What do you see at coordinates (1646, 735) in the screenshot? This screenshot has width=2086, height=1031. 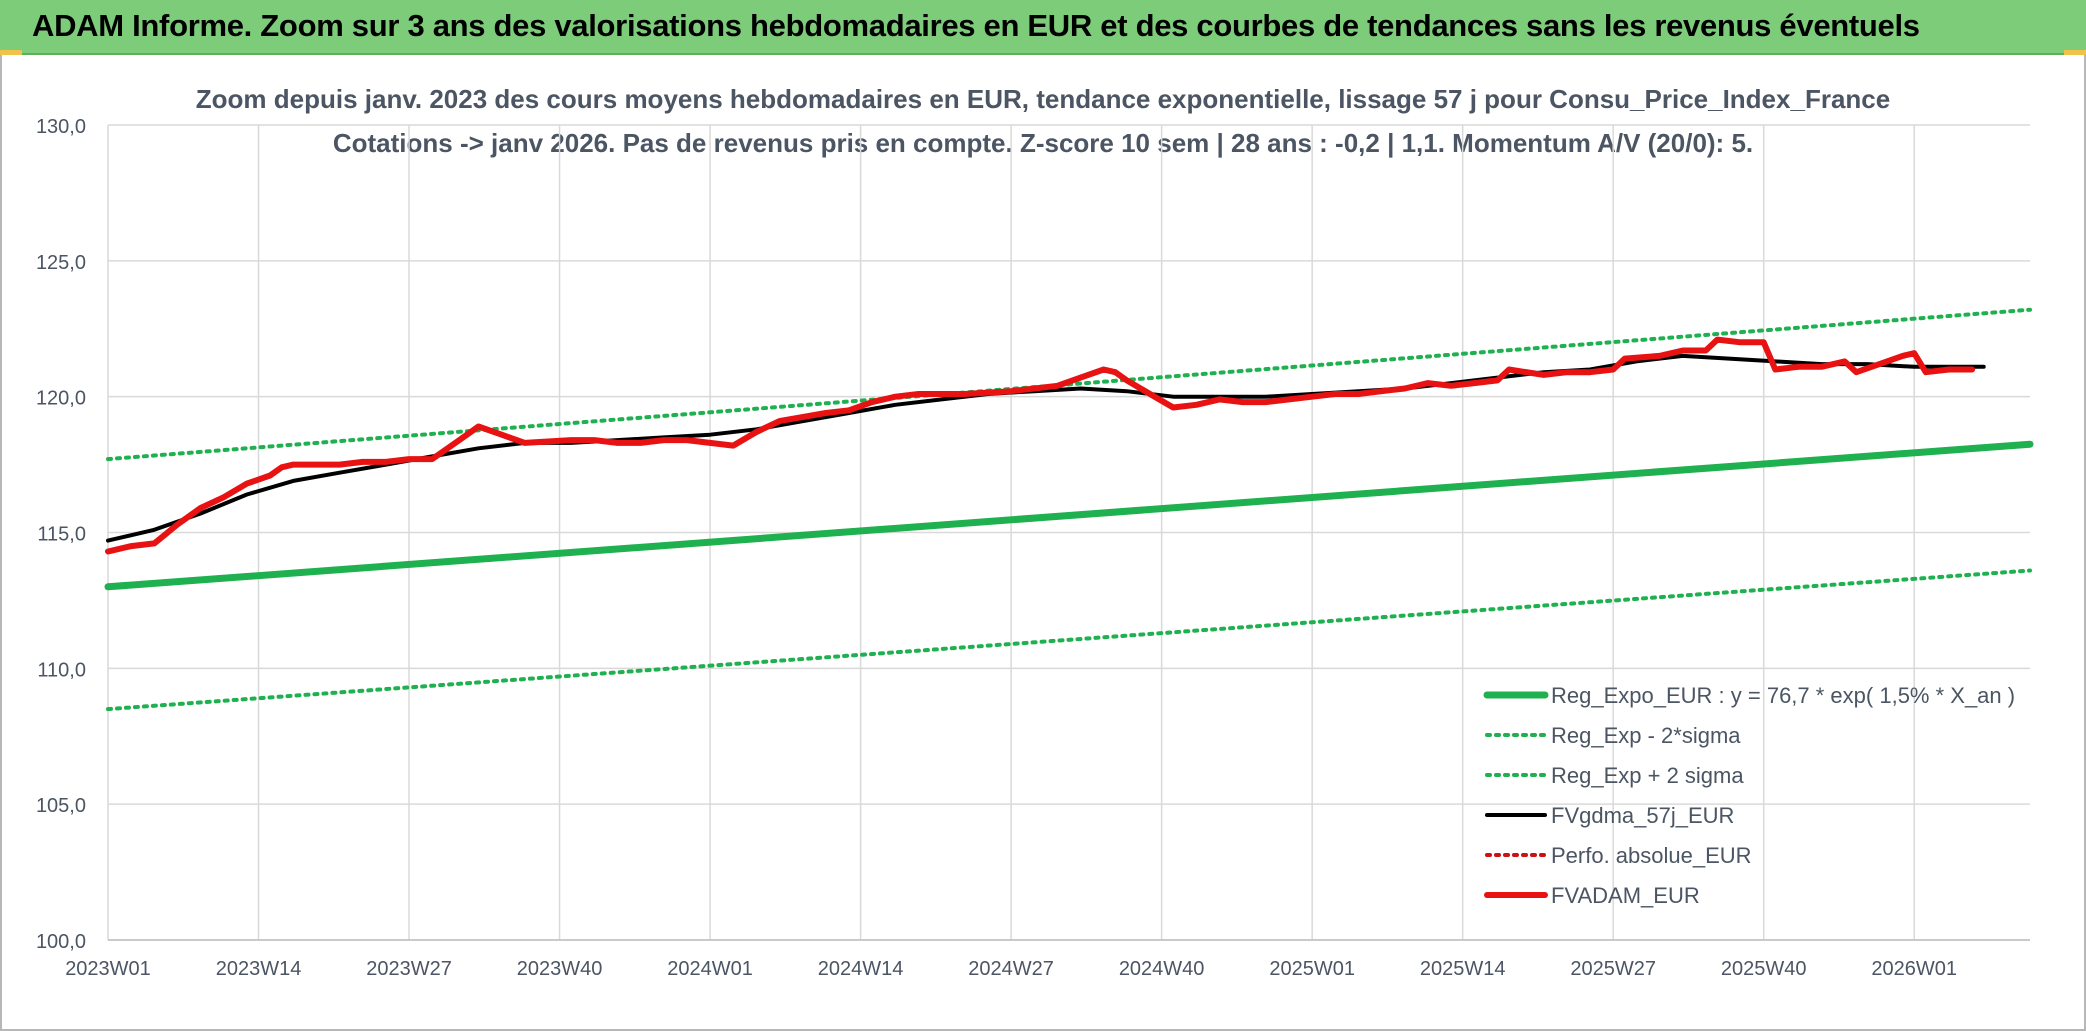 I see `legend-label-1: Reg_Exp - 2*sigma` at bounding box center [1646, 735].